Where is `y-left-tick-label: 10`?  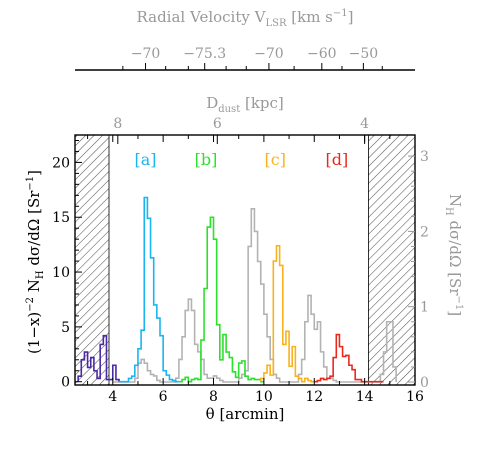
y-left-tick-label: 10 is located at coordinates (61, 273).